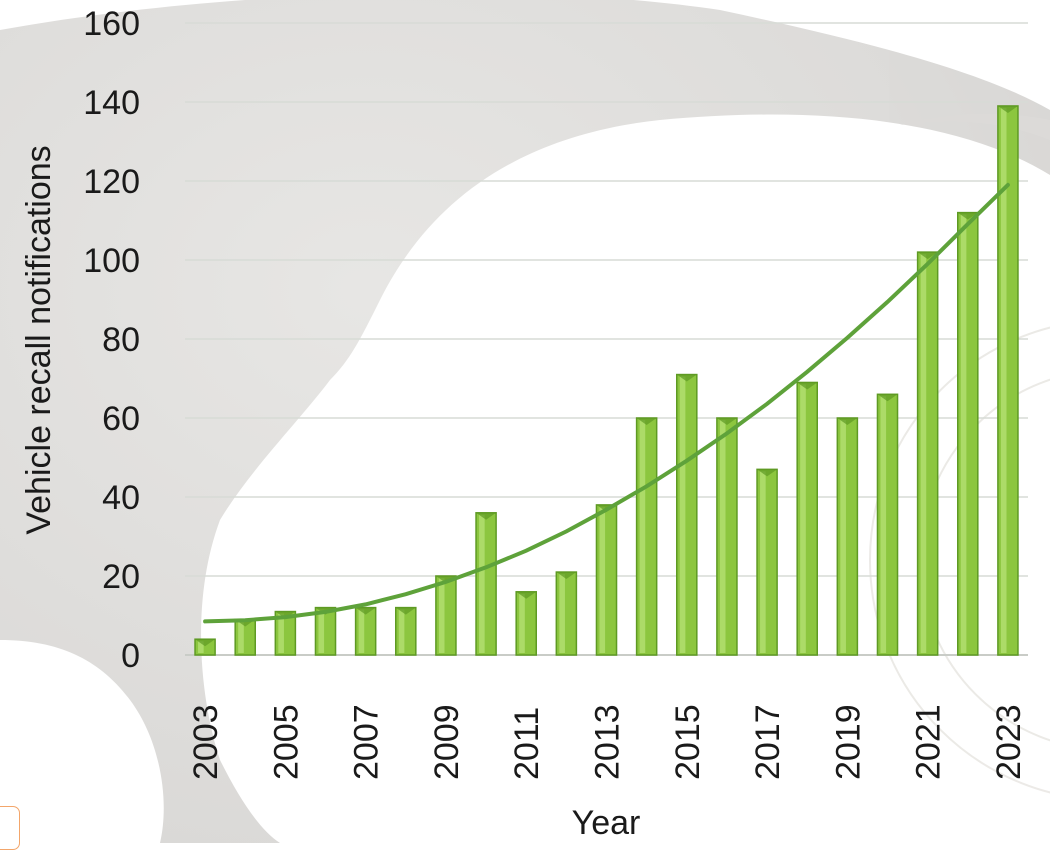  I want to click on bar-2018, so click(807, 518).